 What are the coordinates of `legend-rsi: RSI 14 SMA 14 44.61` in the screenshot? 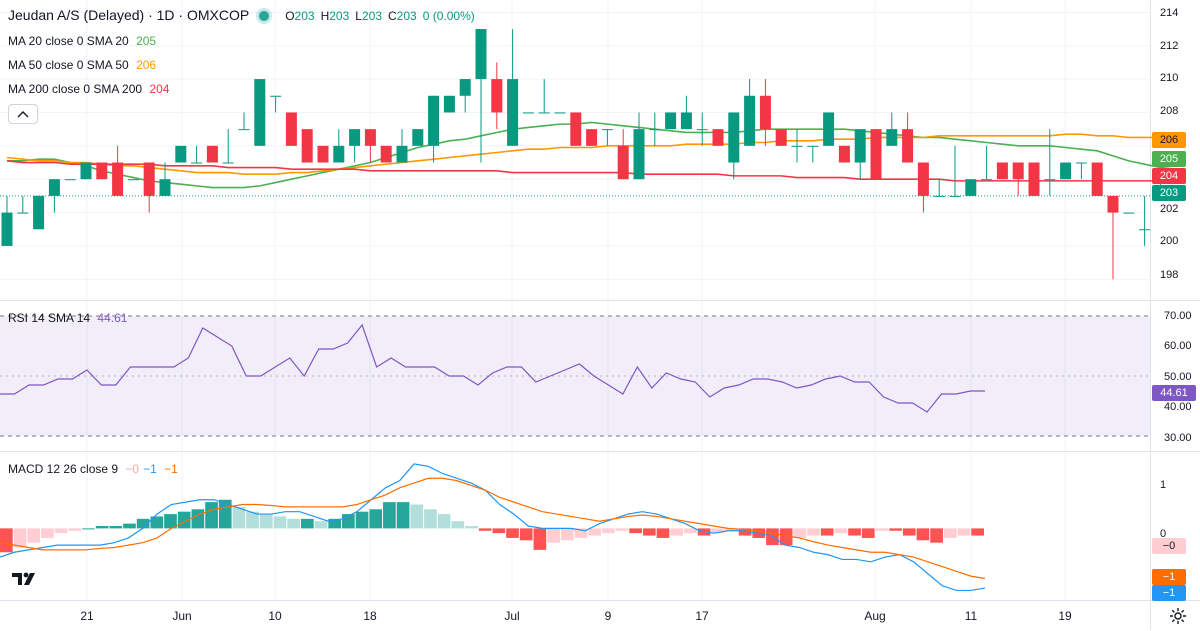 It's located at (68, 318).